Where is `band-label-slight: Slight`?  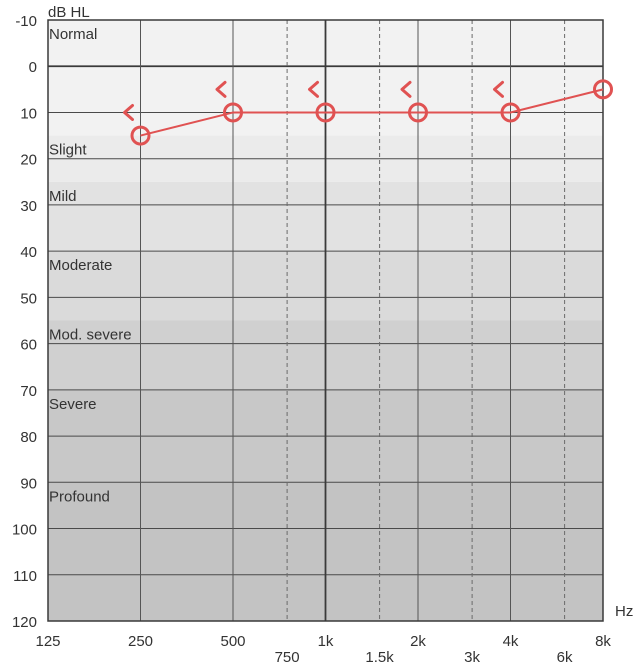
band-label-slight: Slight is located at coordinates (68, 150).